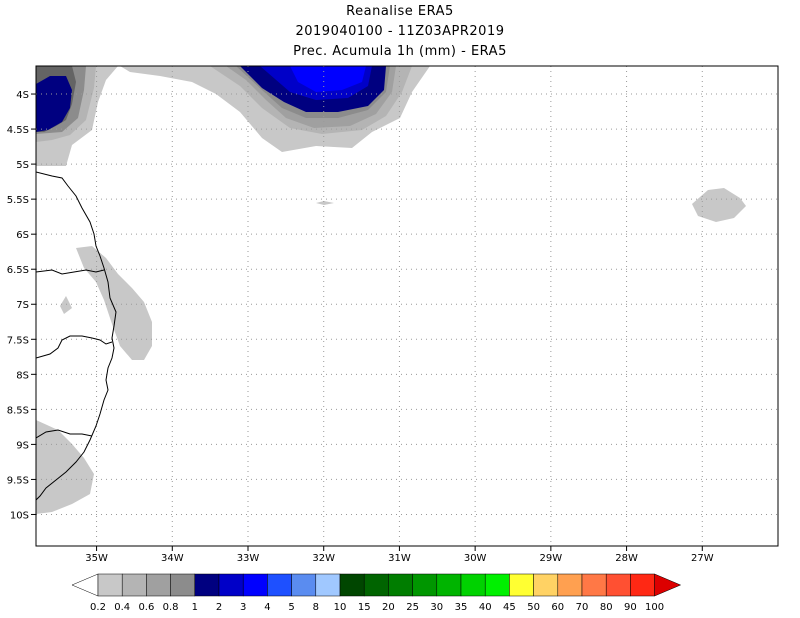 This screenshot has height=618, width=800. Describe the element at coordinates (22, 165) in the screenshot. I see `lat-tick-label: 5S` at that location.